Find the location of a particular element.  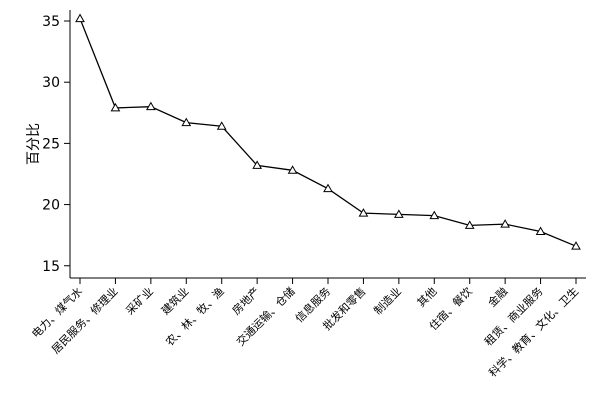

x-tick-label: 其他 is located at coordinates (427, 297).